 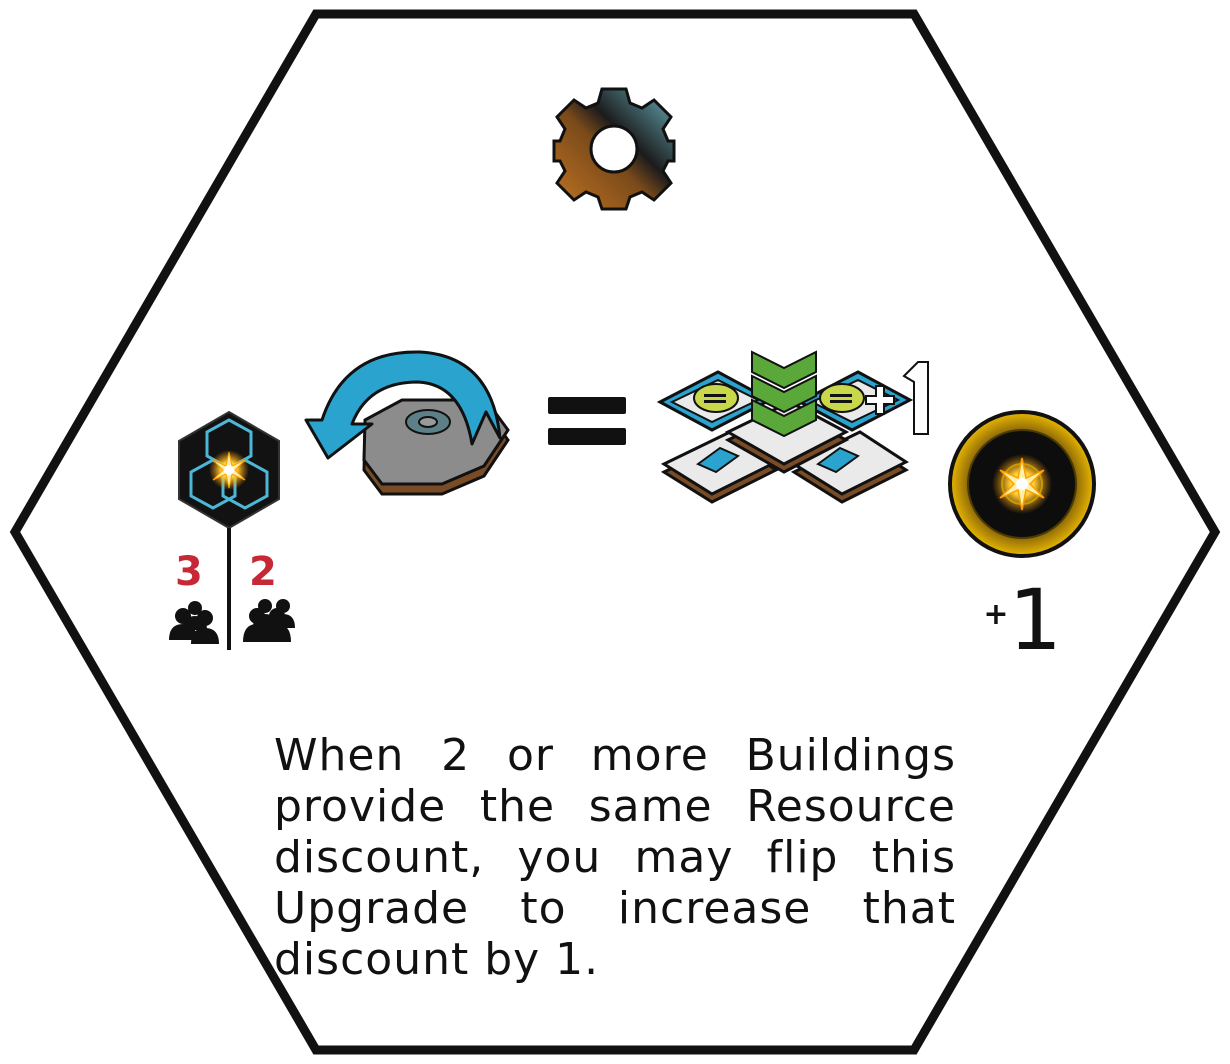 I want to click on two-players-icon, so click(x=269, y=620).